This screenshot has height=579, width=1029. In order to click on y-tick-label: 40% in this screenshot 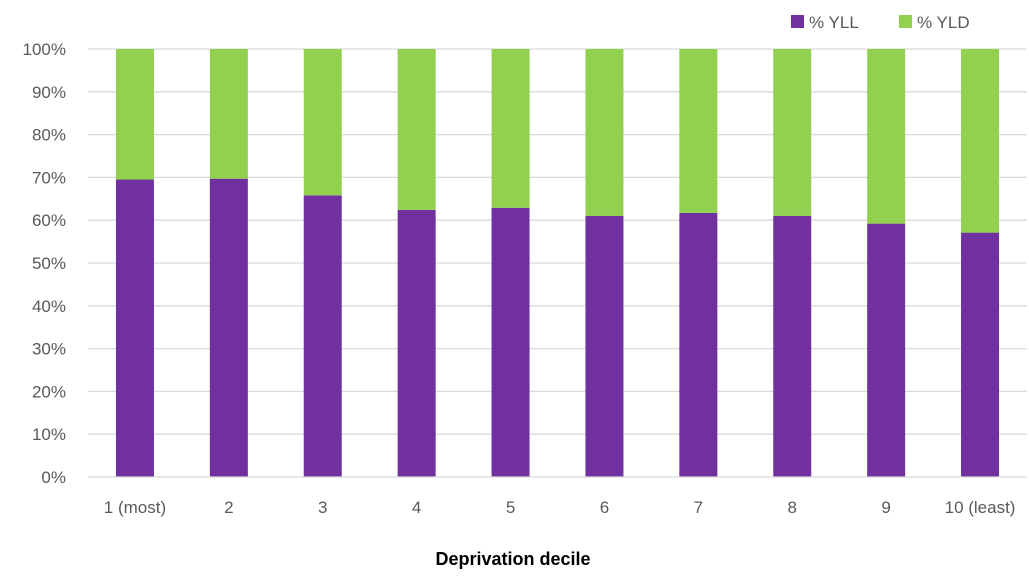, I will do `click(49, 306)`.